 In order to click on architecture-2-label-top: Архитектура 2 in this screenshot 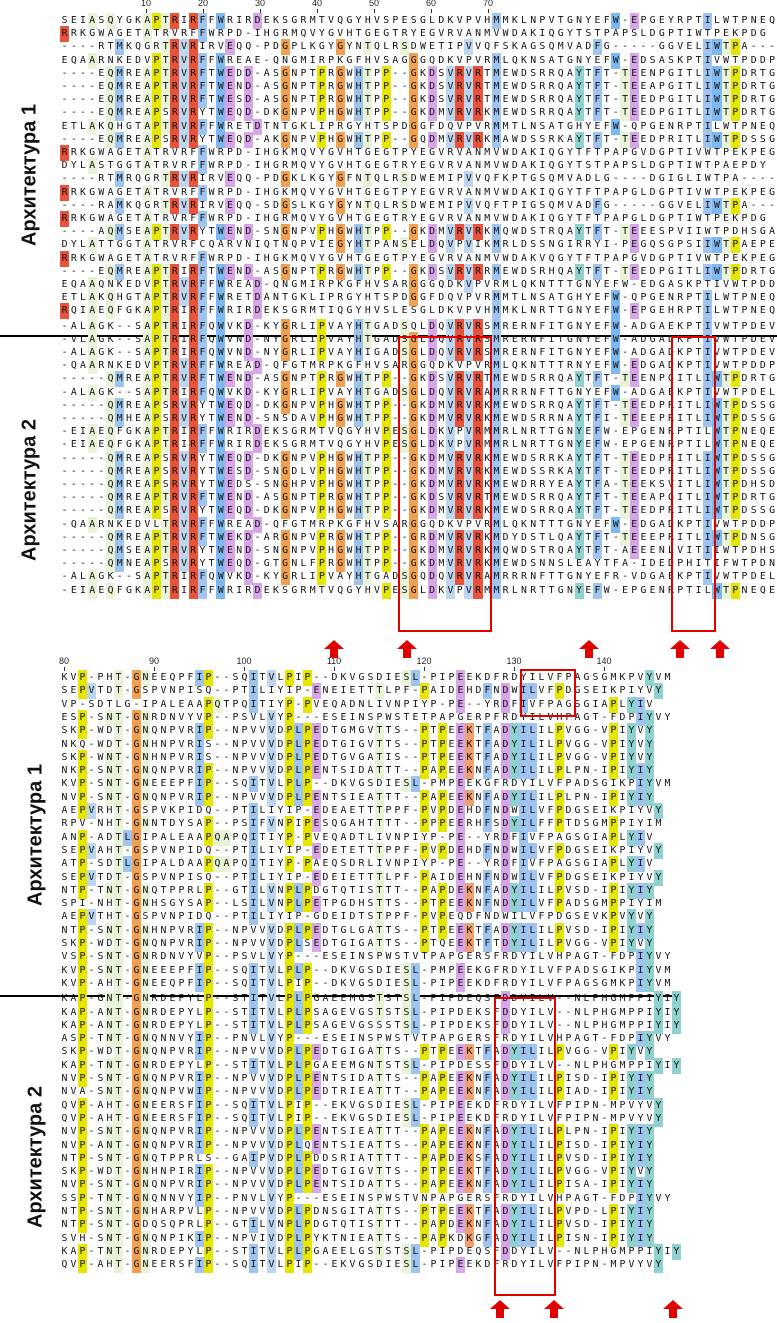, I will do `click(29, 490)`.